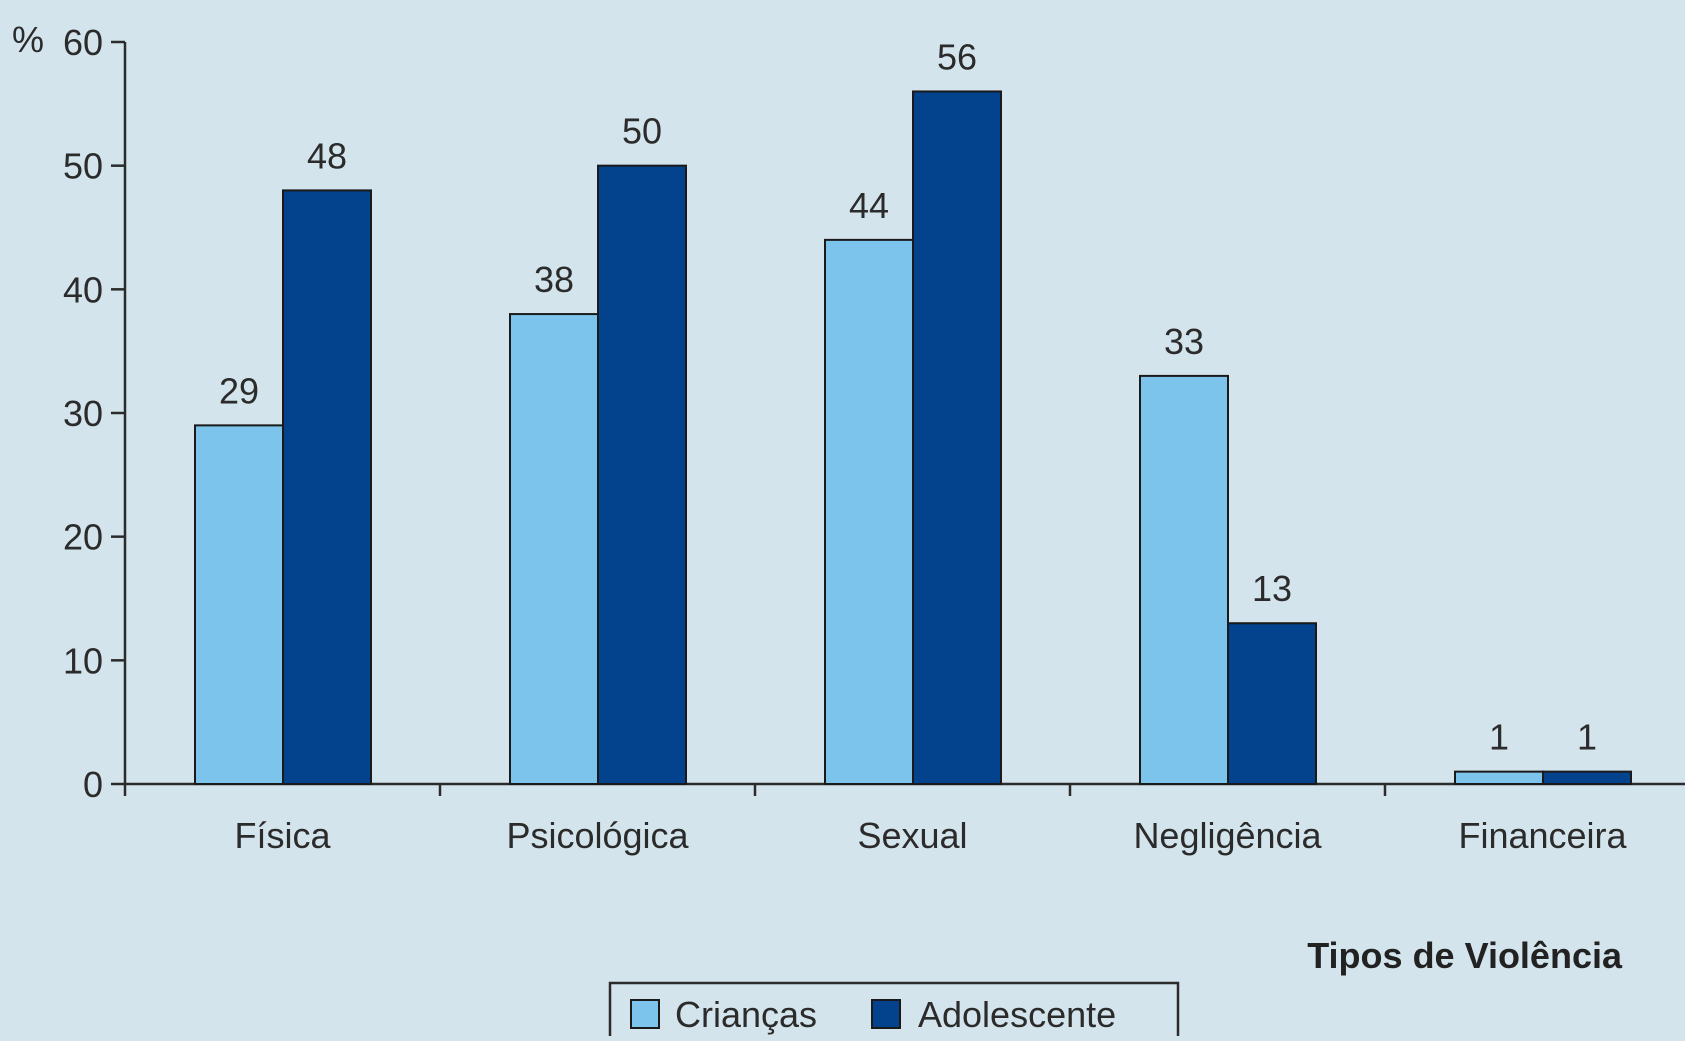 The image size is (1685, 1041). Describe the element at coordinates (642, 474) in the screenshot. I see `bar-adolescente-psicologica` at that location.